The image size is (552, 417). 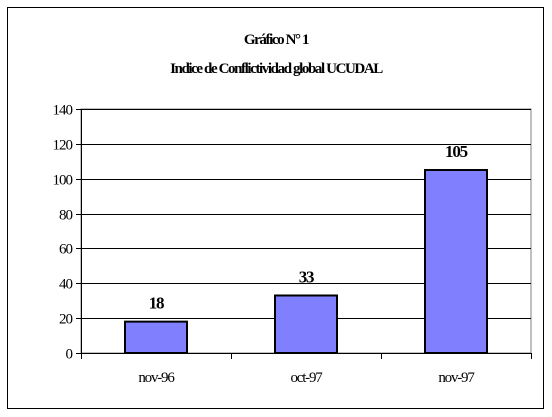 I want to click on data-label: 18, so click(x=156, y=303).